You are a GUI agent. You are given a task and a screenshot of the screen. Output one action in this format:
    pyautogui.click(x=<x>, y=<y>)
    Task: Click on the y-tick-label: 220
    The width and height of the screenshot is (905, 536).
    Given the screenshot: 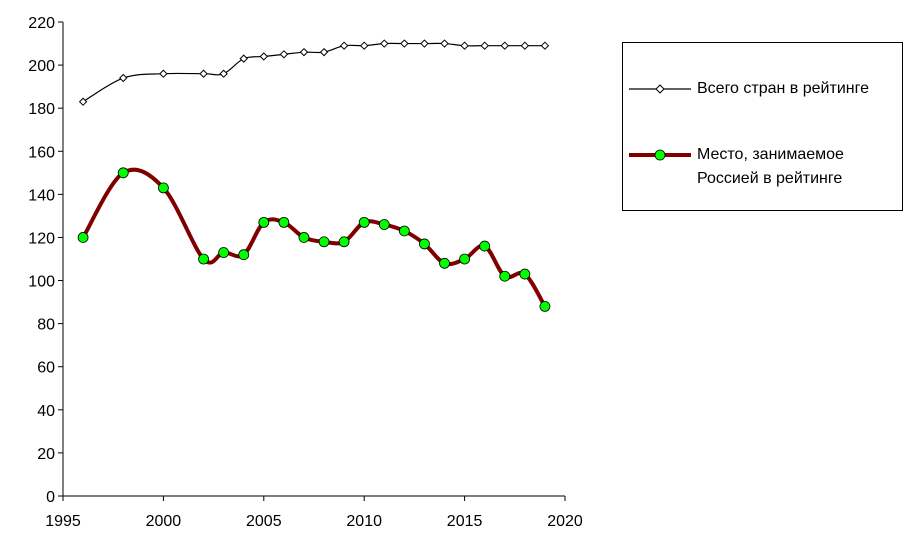 What is the action you would take?
    pyautogui.click(x=41, y=23)
    